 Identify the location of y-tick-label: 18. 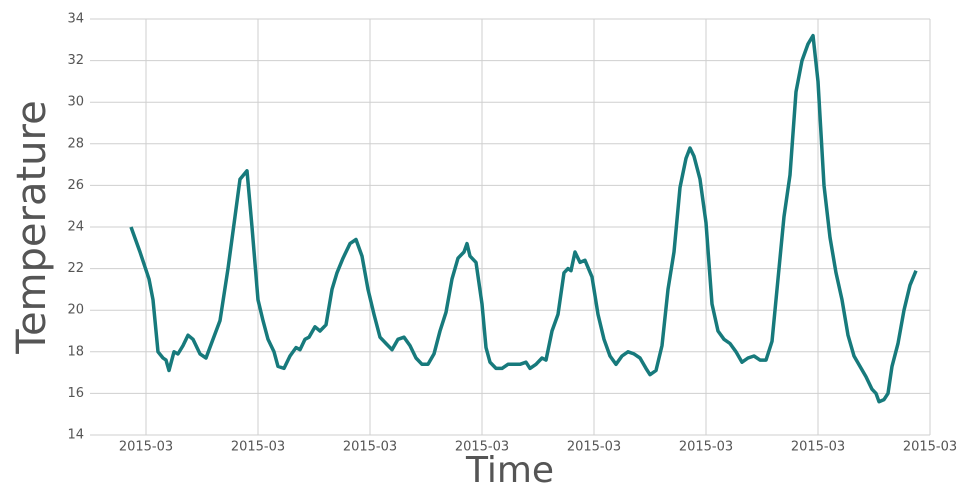
(75, 351).